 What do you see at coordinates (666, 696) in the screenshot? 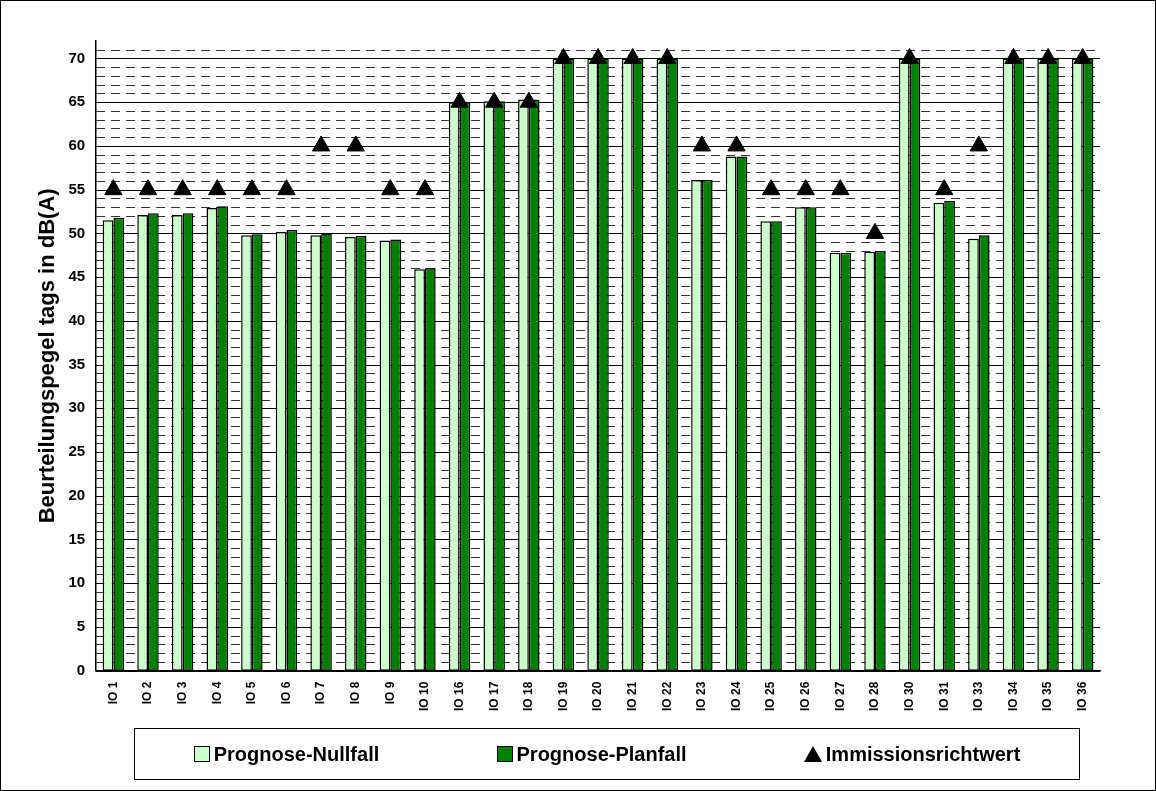
I see `x-tick-label: IO 22` at bounding box center [666, 696].